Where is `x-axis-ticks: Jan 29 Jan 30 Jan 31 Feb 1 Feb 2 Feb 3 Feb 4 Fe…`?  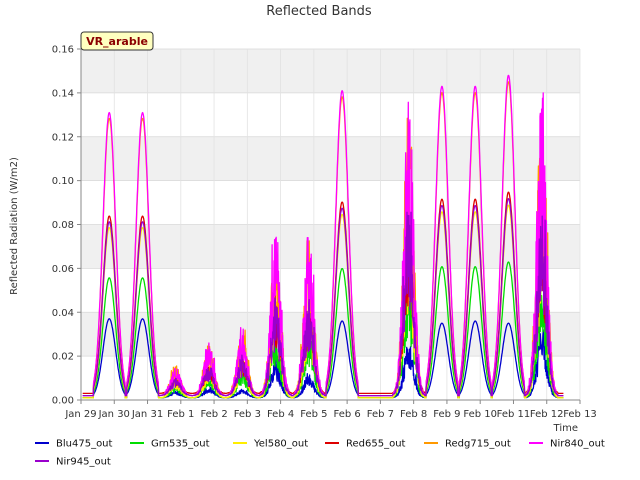
x-axis-ticks: Jan 29 Jan 30 Jan 31 Feb 1 Feb 2 Feb 3 Feb 4 Fe… is located at coordinates (330, 410).